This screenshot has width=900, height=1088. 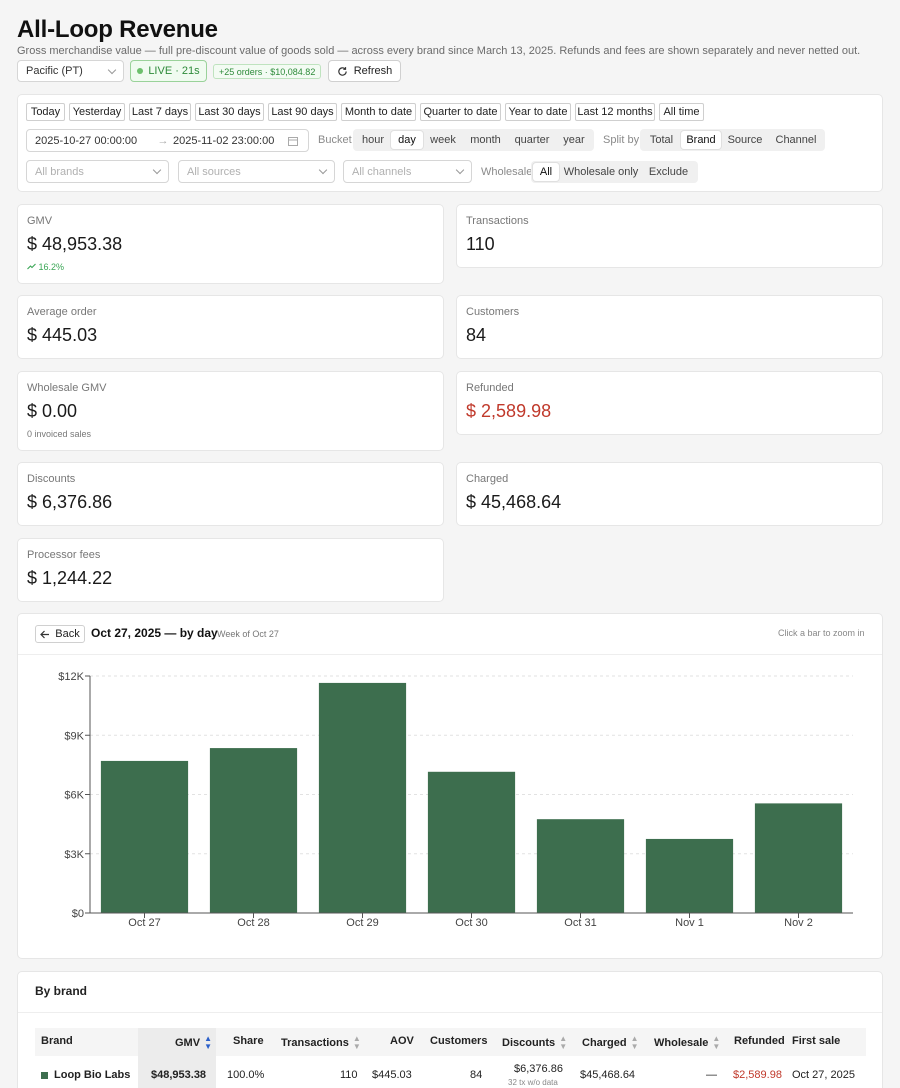 What do you see at coordinates (31, 266) in the screenshot?
I see `trend-up-icon` at bounding box center [31, 266].